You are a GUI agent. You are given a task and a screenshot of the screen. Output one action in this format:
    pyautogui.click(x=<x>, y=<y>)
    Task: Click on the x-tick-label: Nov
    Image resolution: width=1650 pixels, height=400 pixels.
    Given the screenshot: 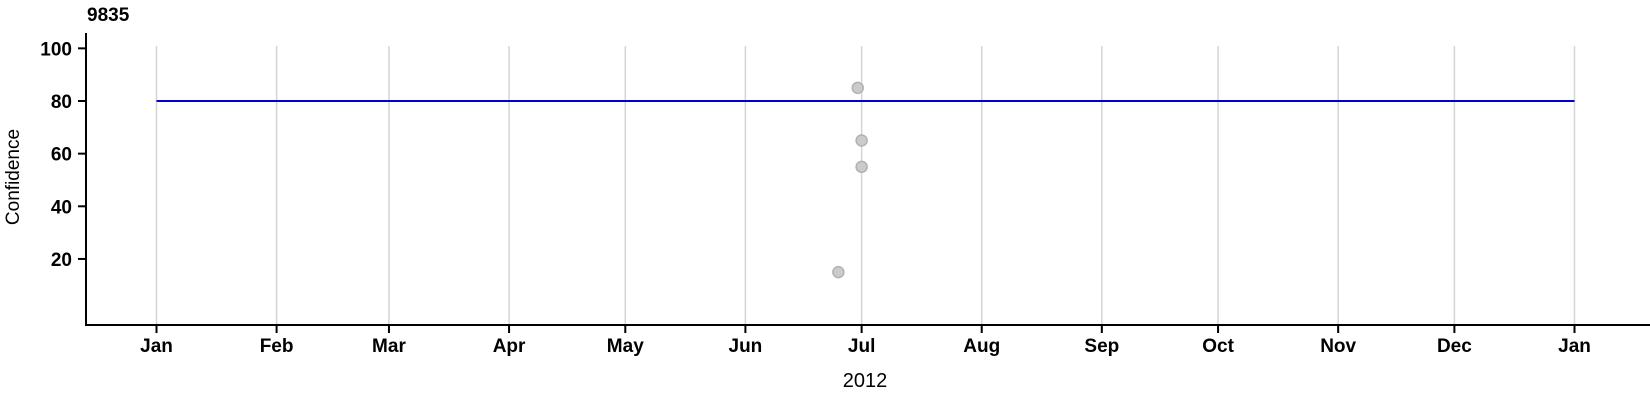 What is the action you would take?
    pyautogui.click(x=1338, y=346)
    